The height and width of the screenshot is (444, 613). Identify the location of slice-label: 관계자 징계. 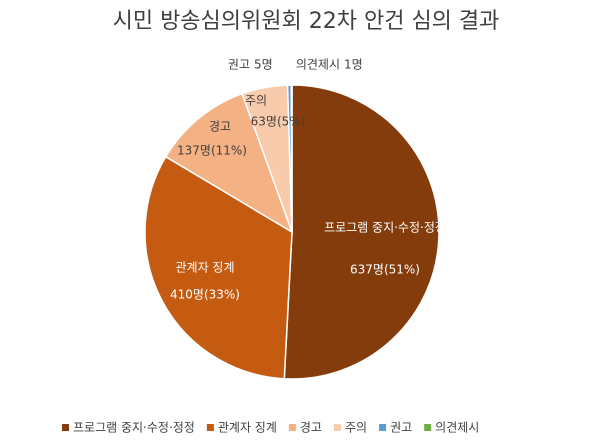
(204, 268).